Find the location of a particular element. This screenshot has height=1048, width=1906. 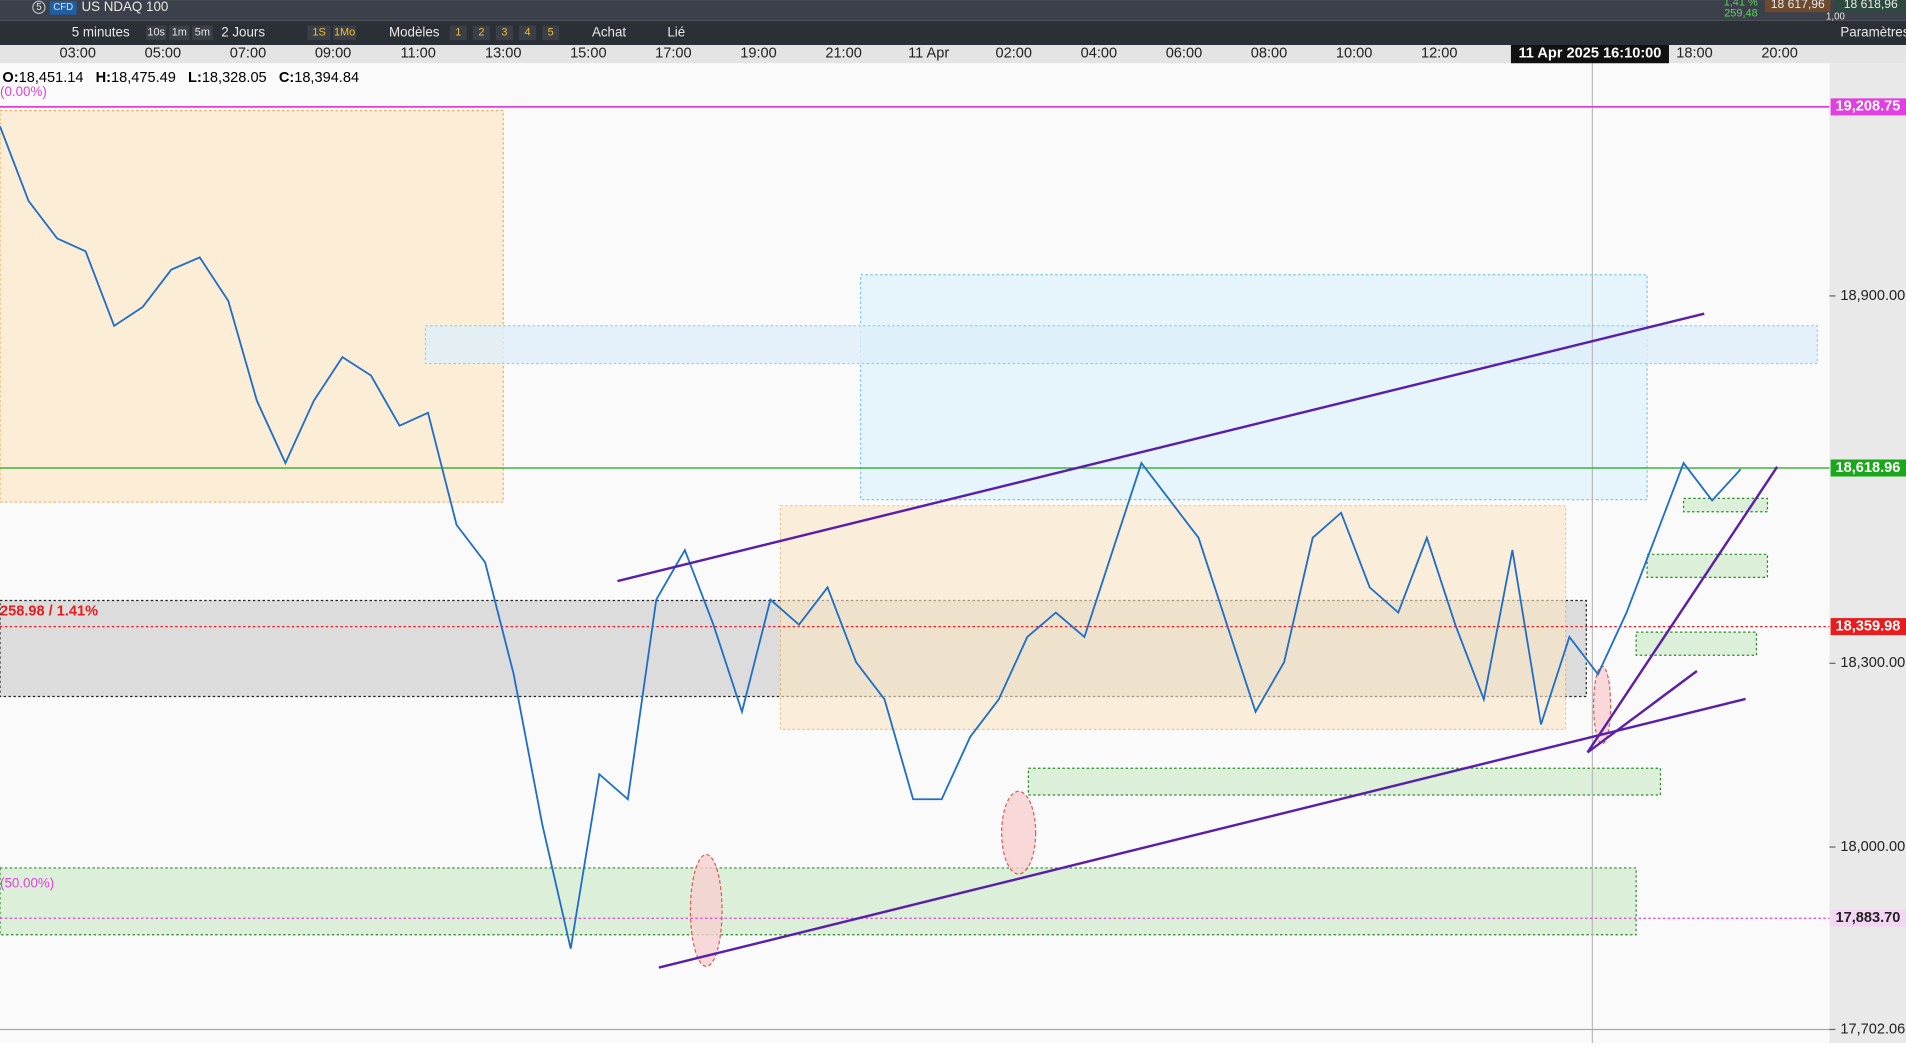

toolbar is located at coordinates (953, 32).